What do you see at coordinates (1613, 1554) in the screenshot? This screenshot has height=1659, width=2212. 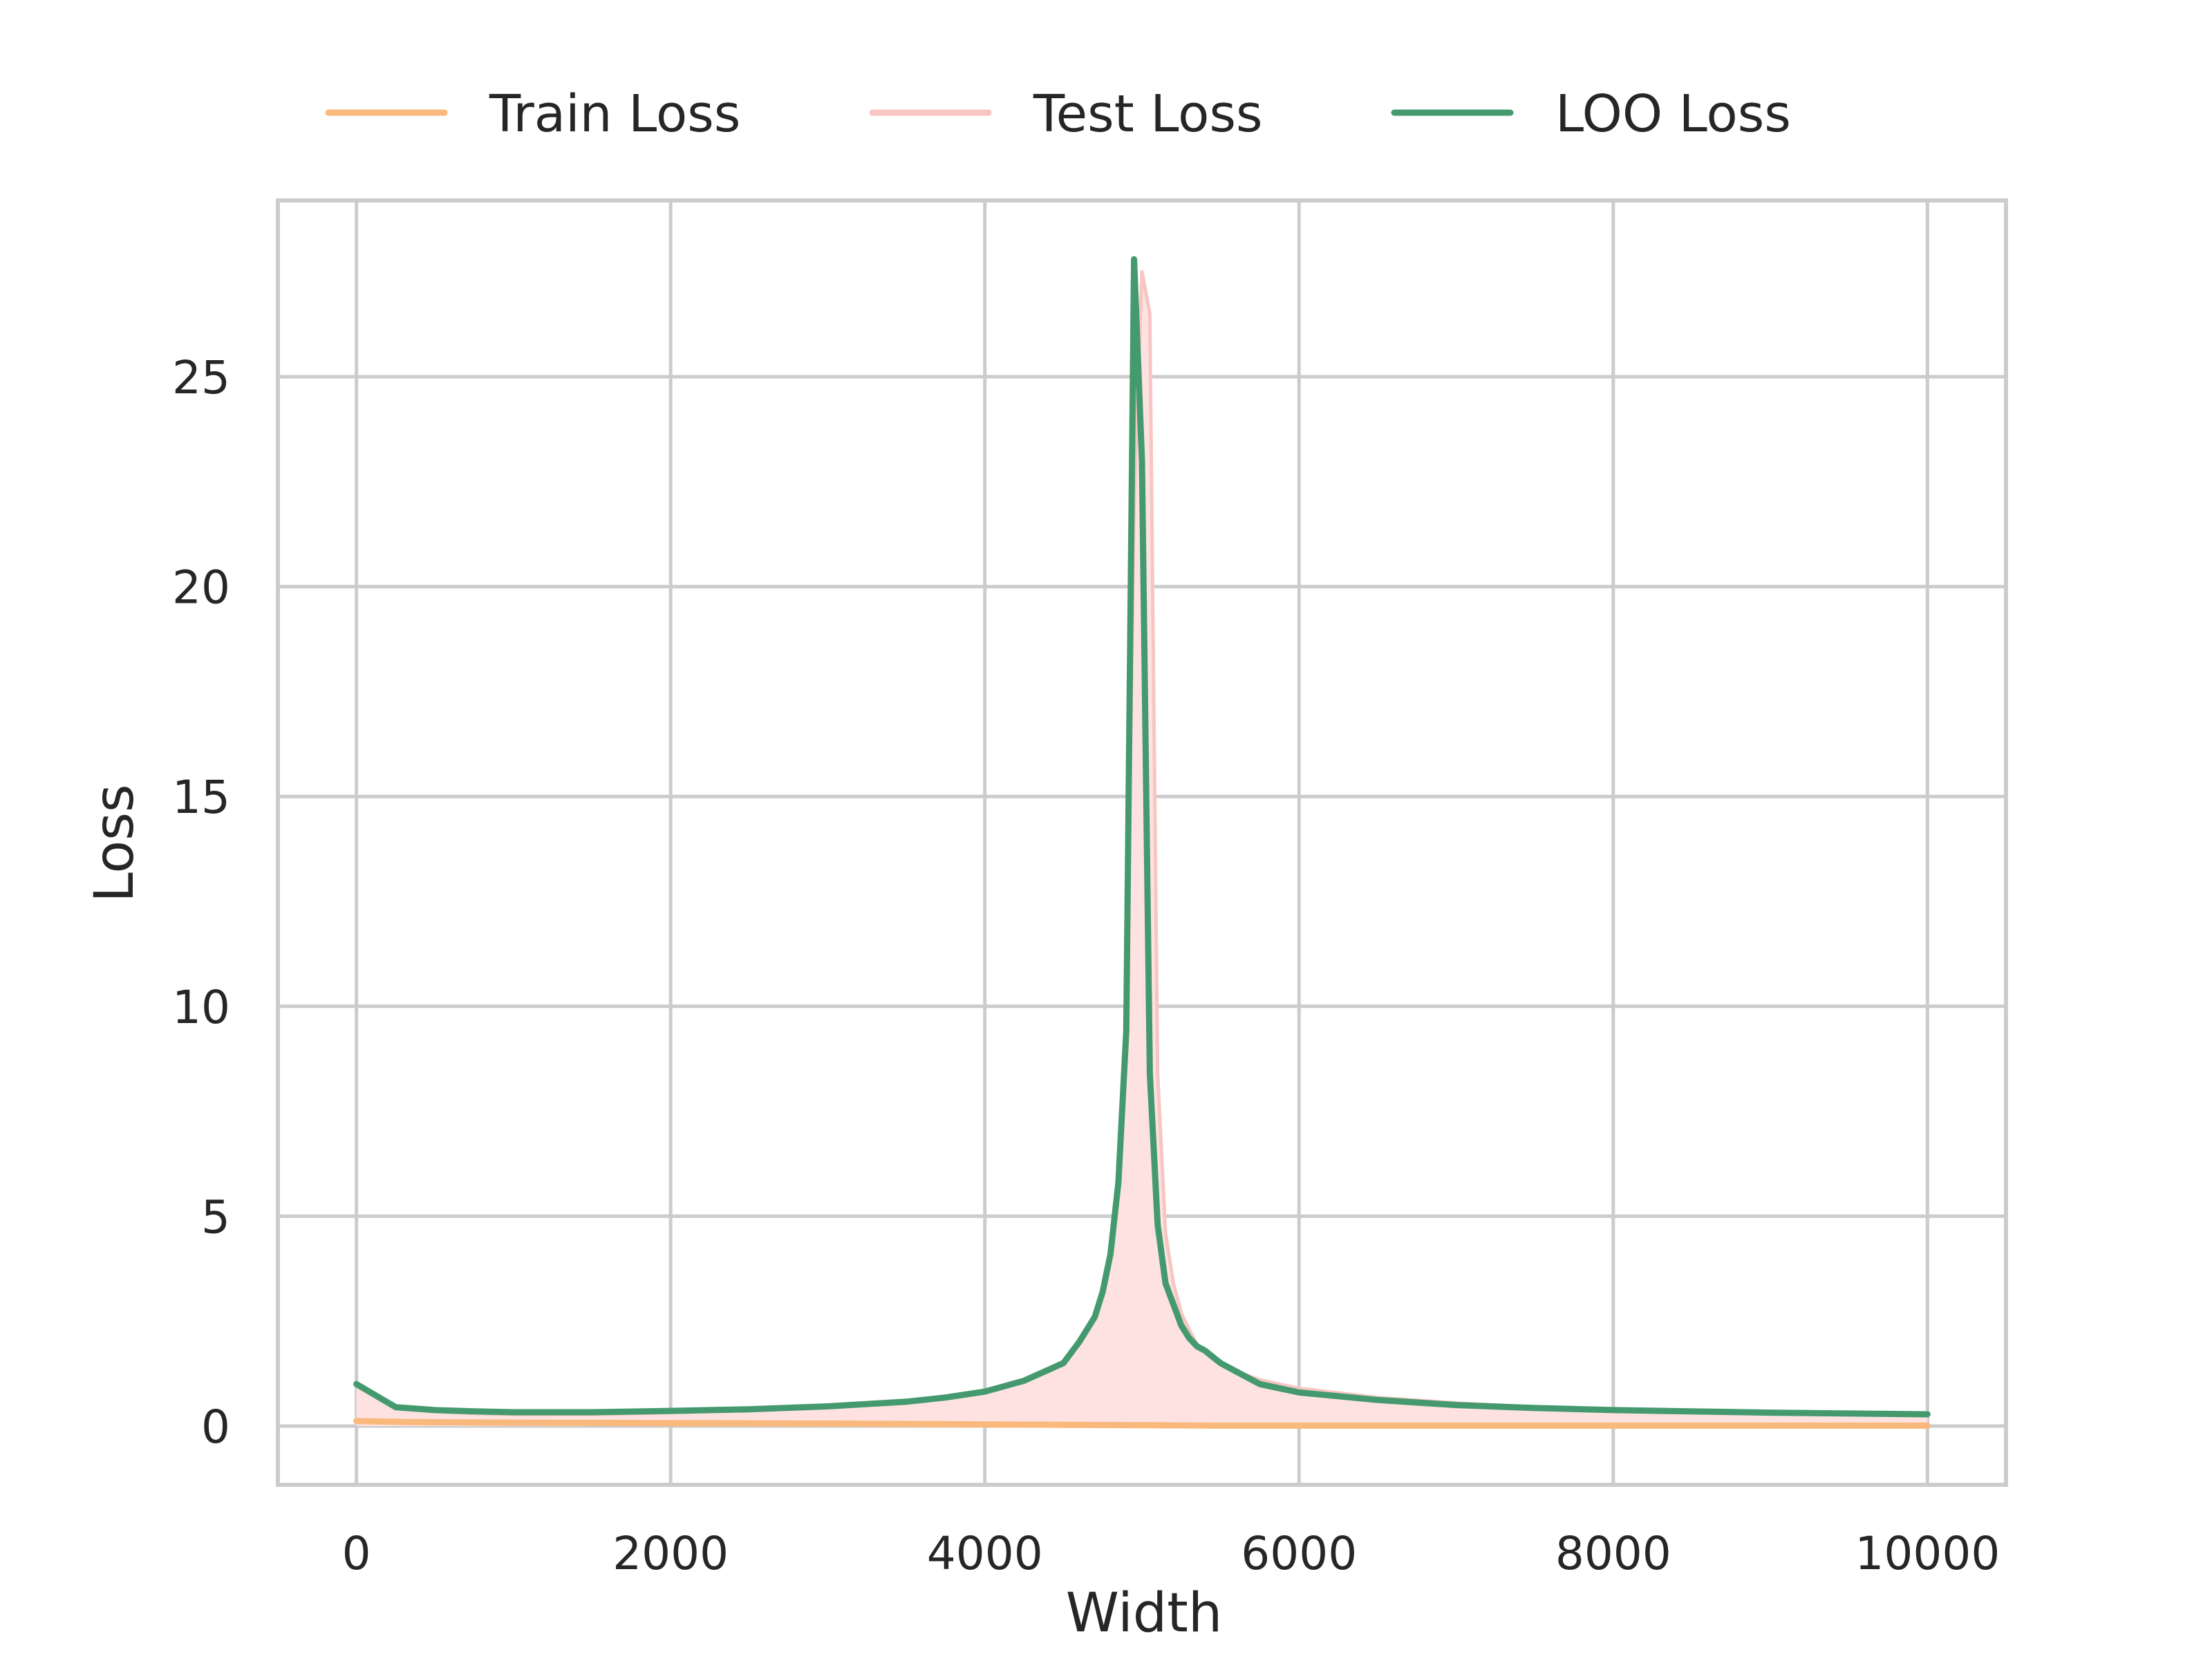 I see `x-tick-label: 8000` at bounding box center [1613, 1554].